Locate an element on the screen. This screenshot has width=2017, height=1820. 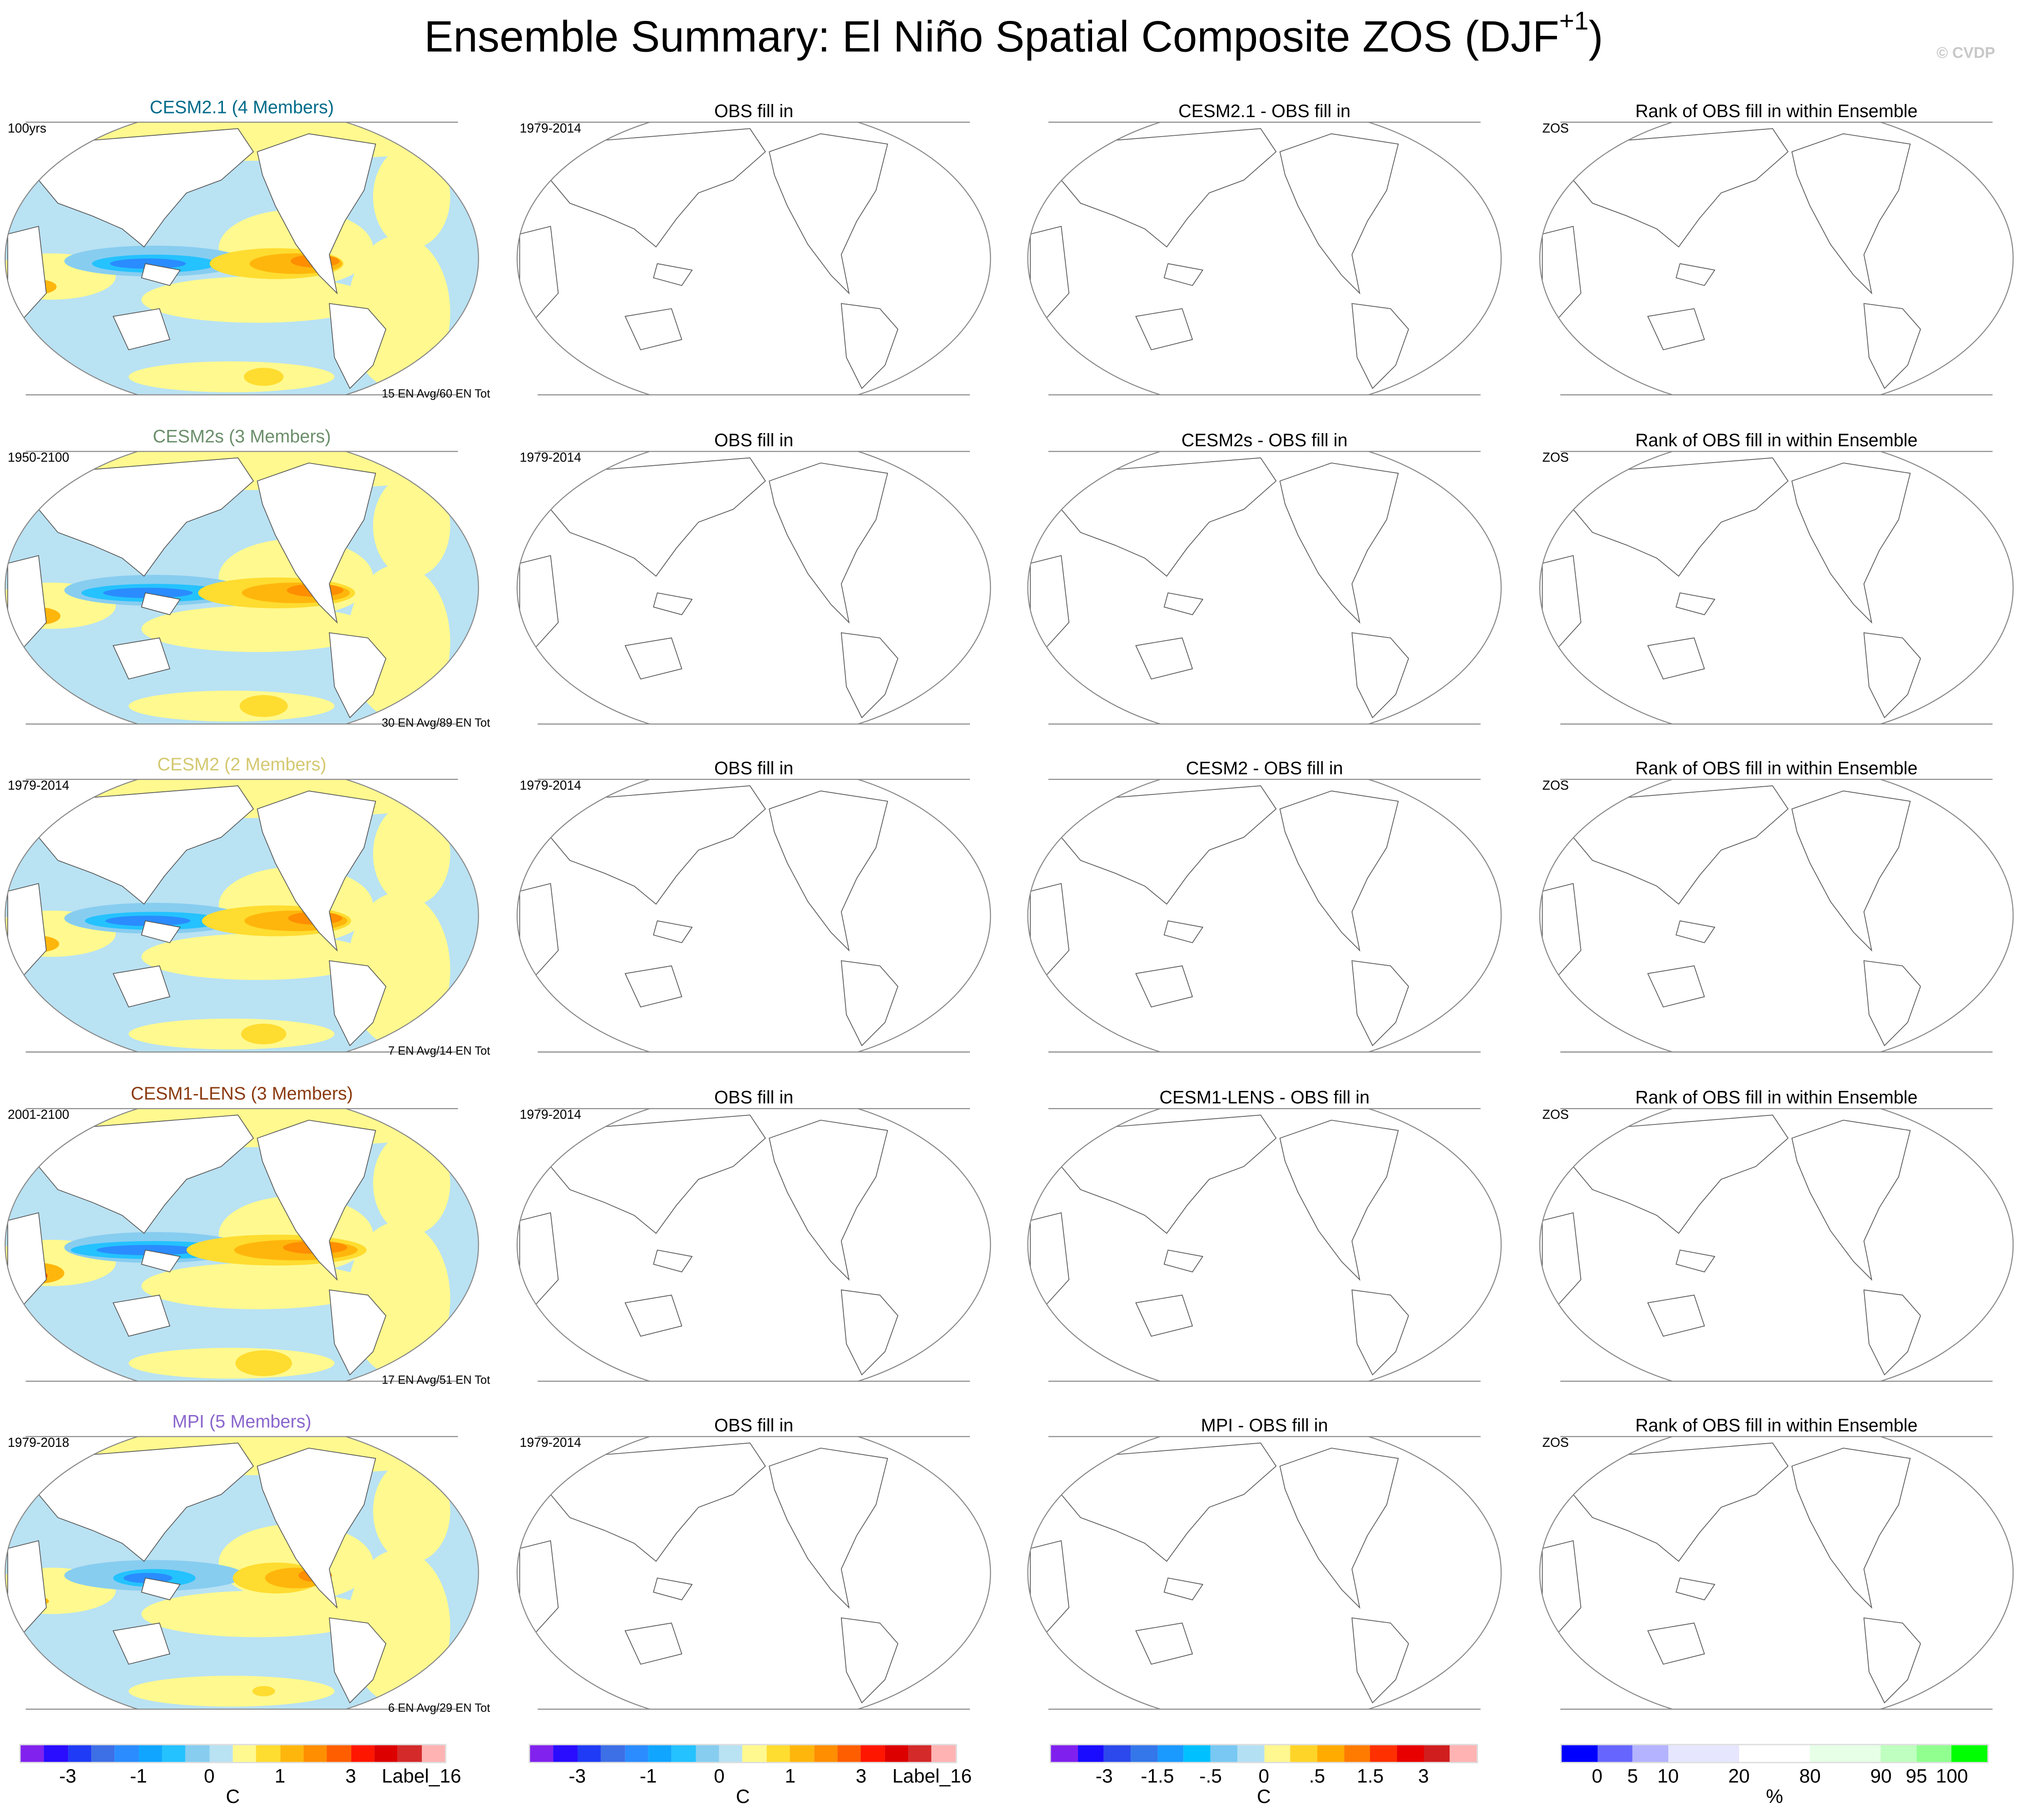
panel-title: OBS fill in is located at coordinates (754, 1096).